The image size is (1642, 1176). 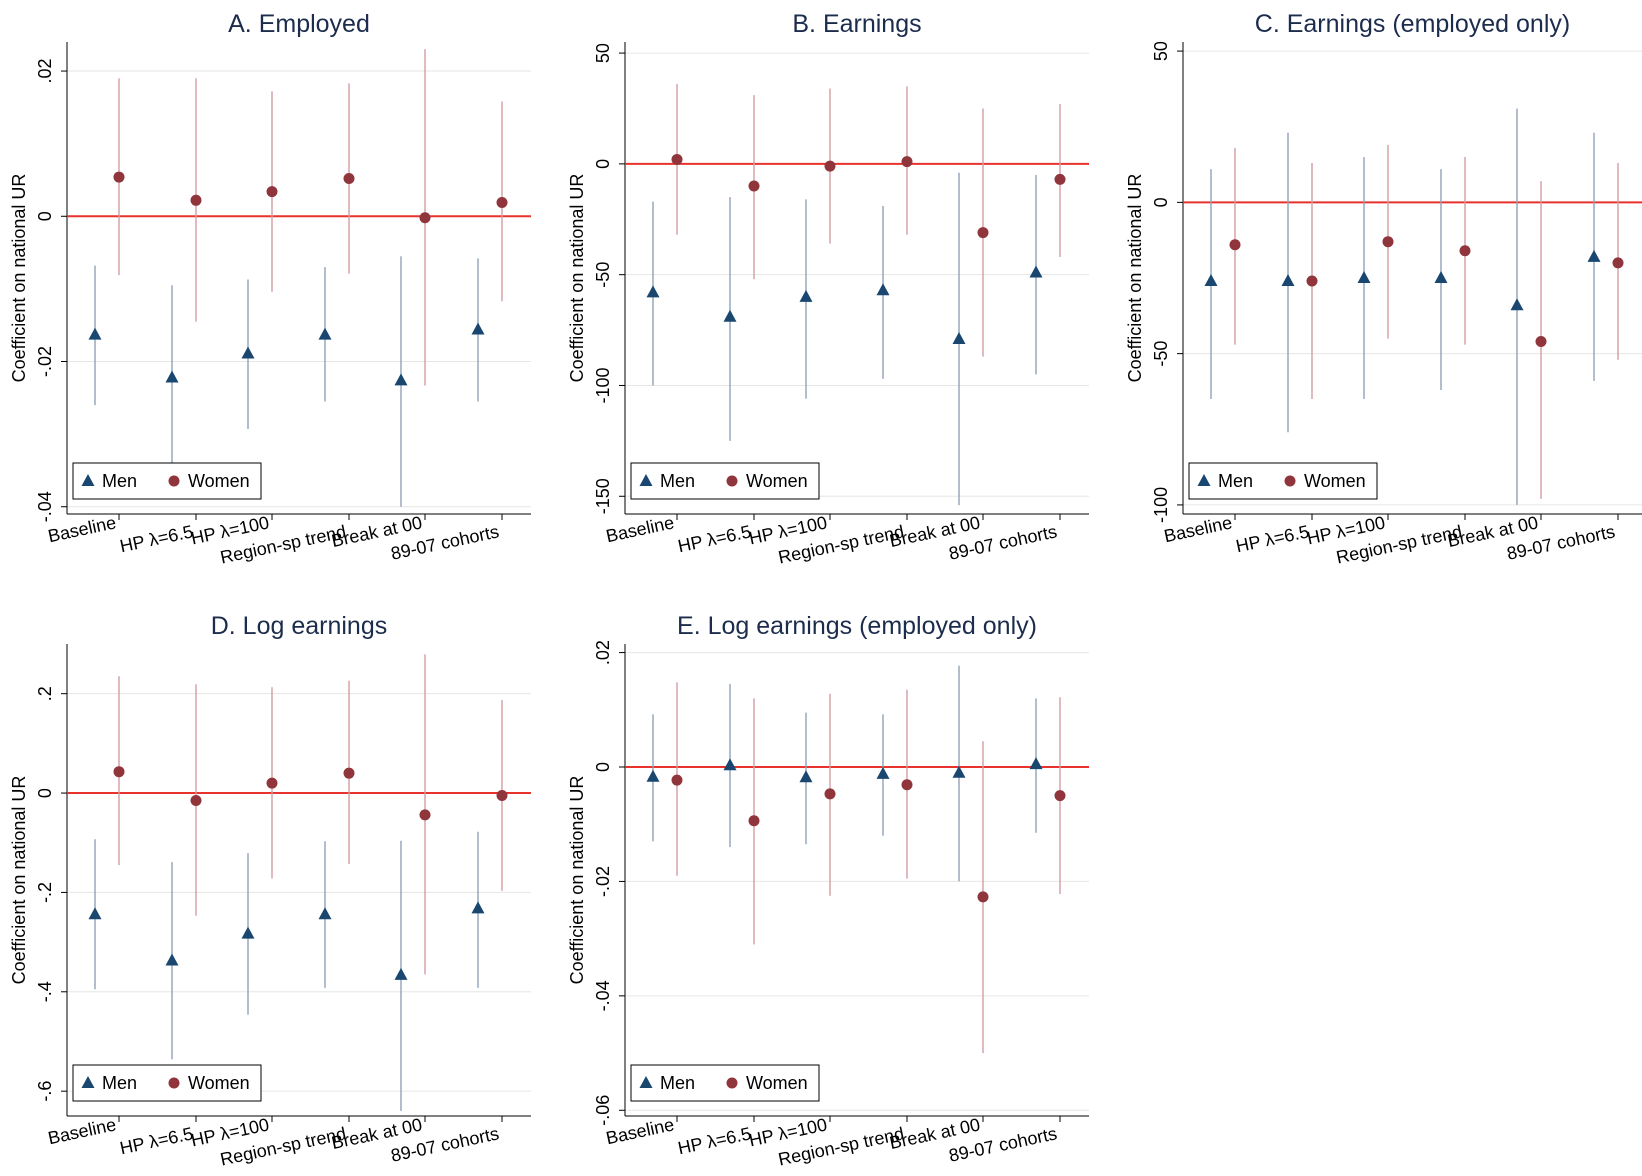 What do you see at coordinates (299, 626) in the screenshot?
I see `panel-title: D. Log earnings` at bounding box center [299, 626].